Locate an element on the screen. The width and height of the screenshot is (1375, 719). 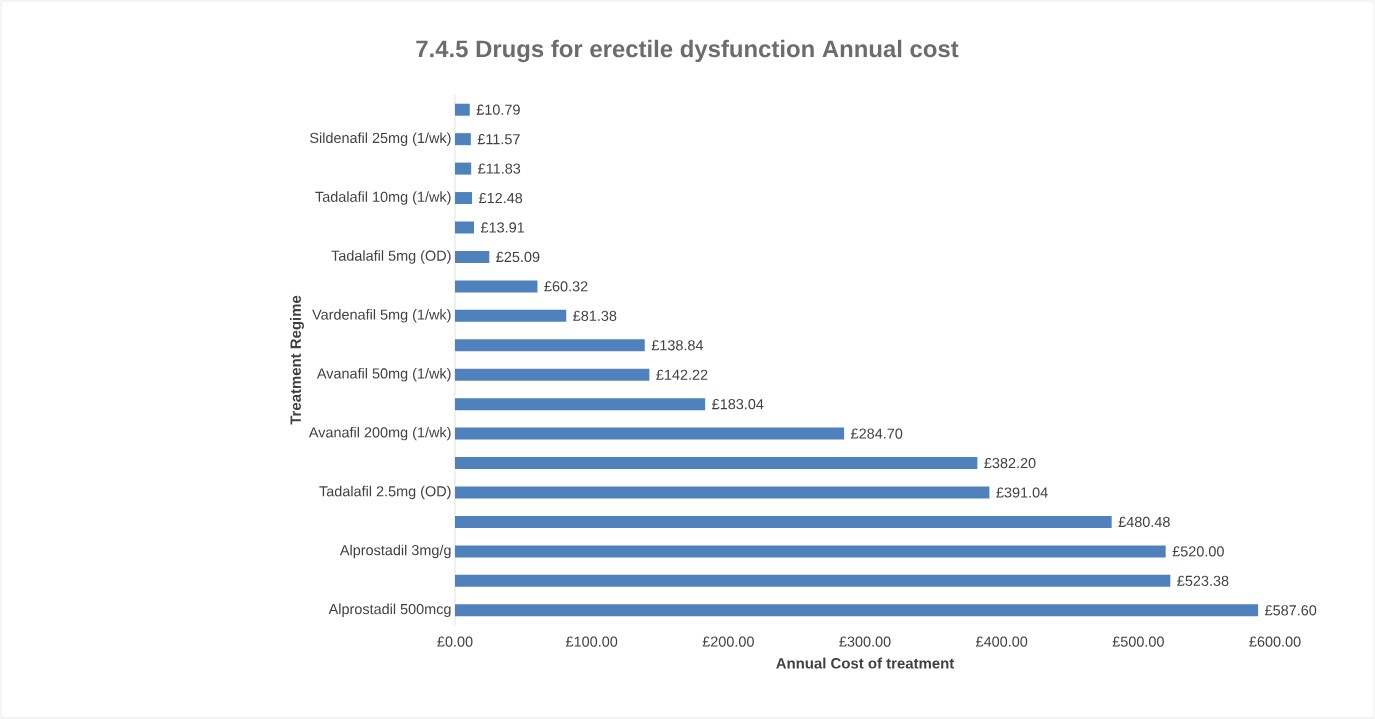
data-label: £10.79 is located at coordinates (498, 109).